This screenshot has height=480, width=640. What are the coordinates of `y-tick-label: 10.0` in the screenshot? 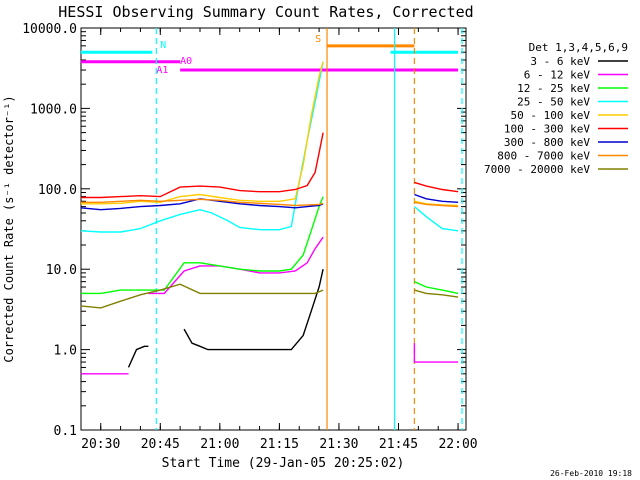 It's located at (61, 270).